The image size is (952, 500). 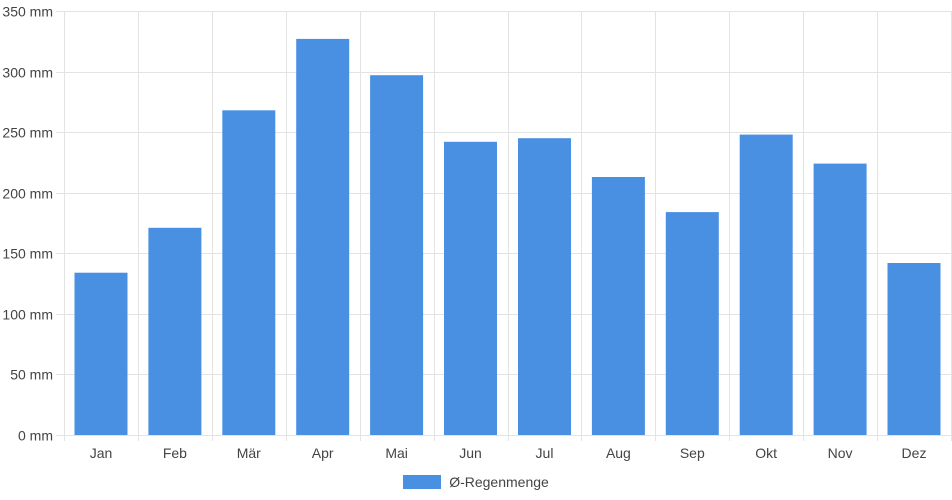 What do you see at coordinates (175, 331) in the screenshot?
I see `bar-feb` at bounding box center [175, 331].